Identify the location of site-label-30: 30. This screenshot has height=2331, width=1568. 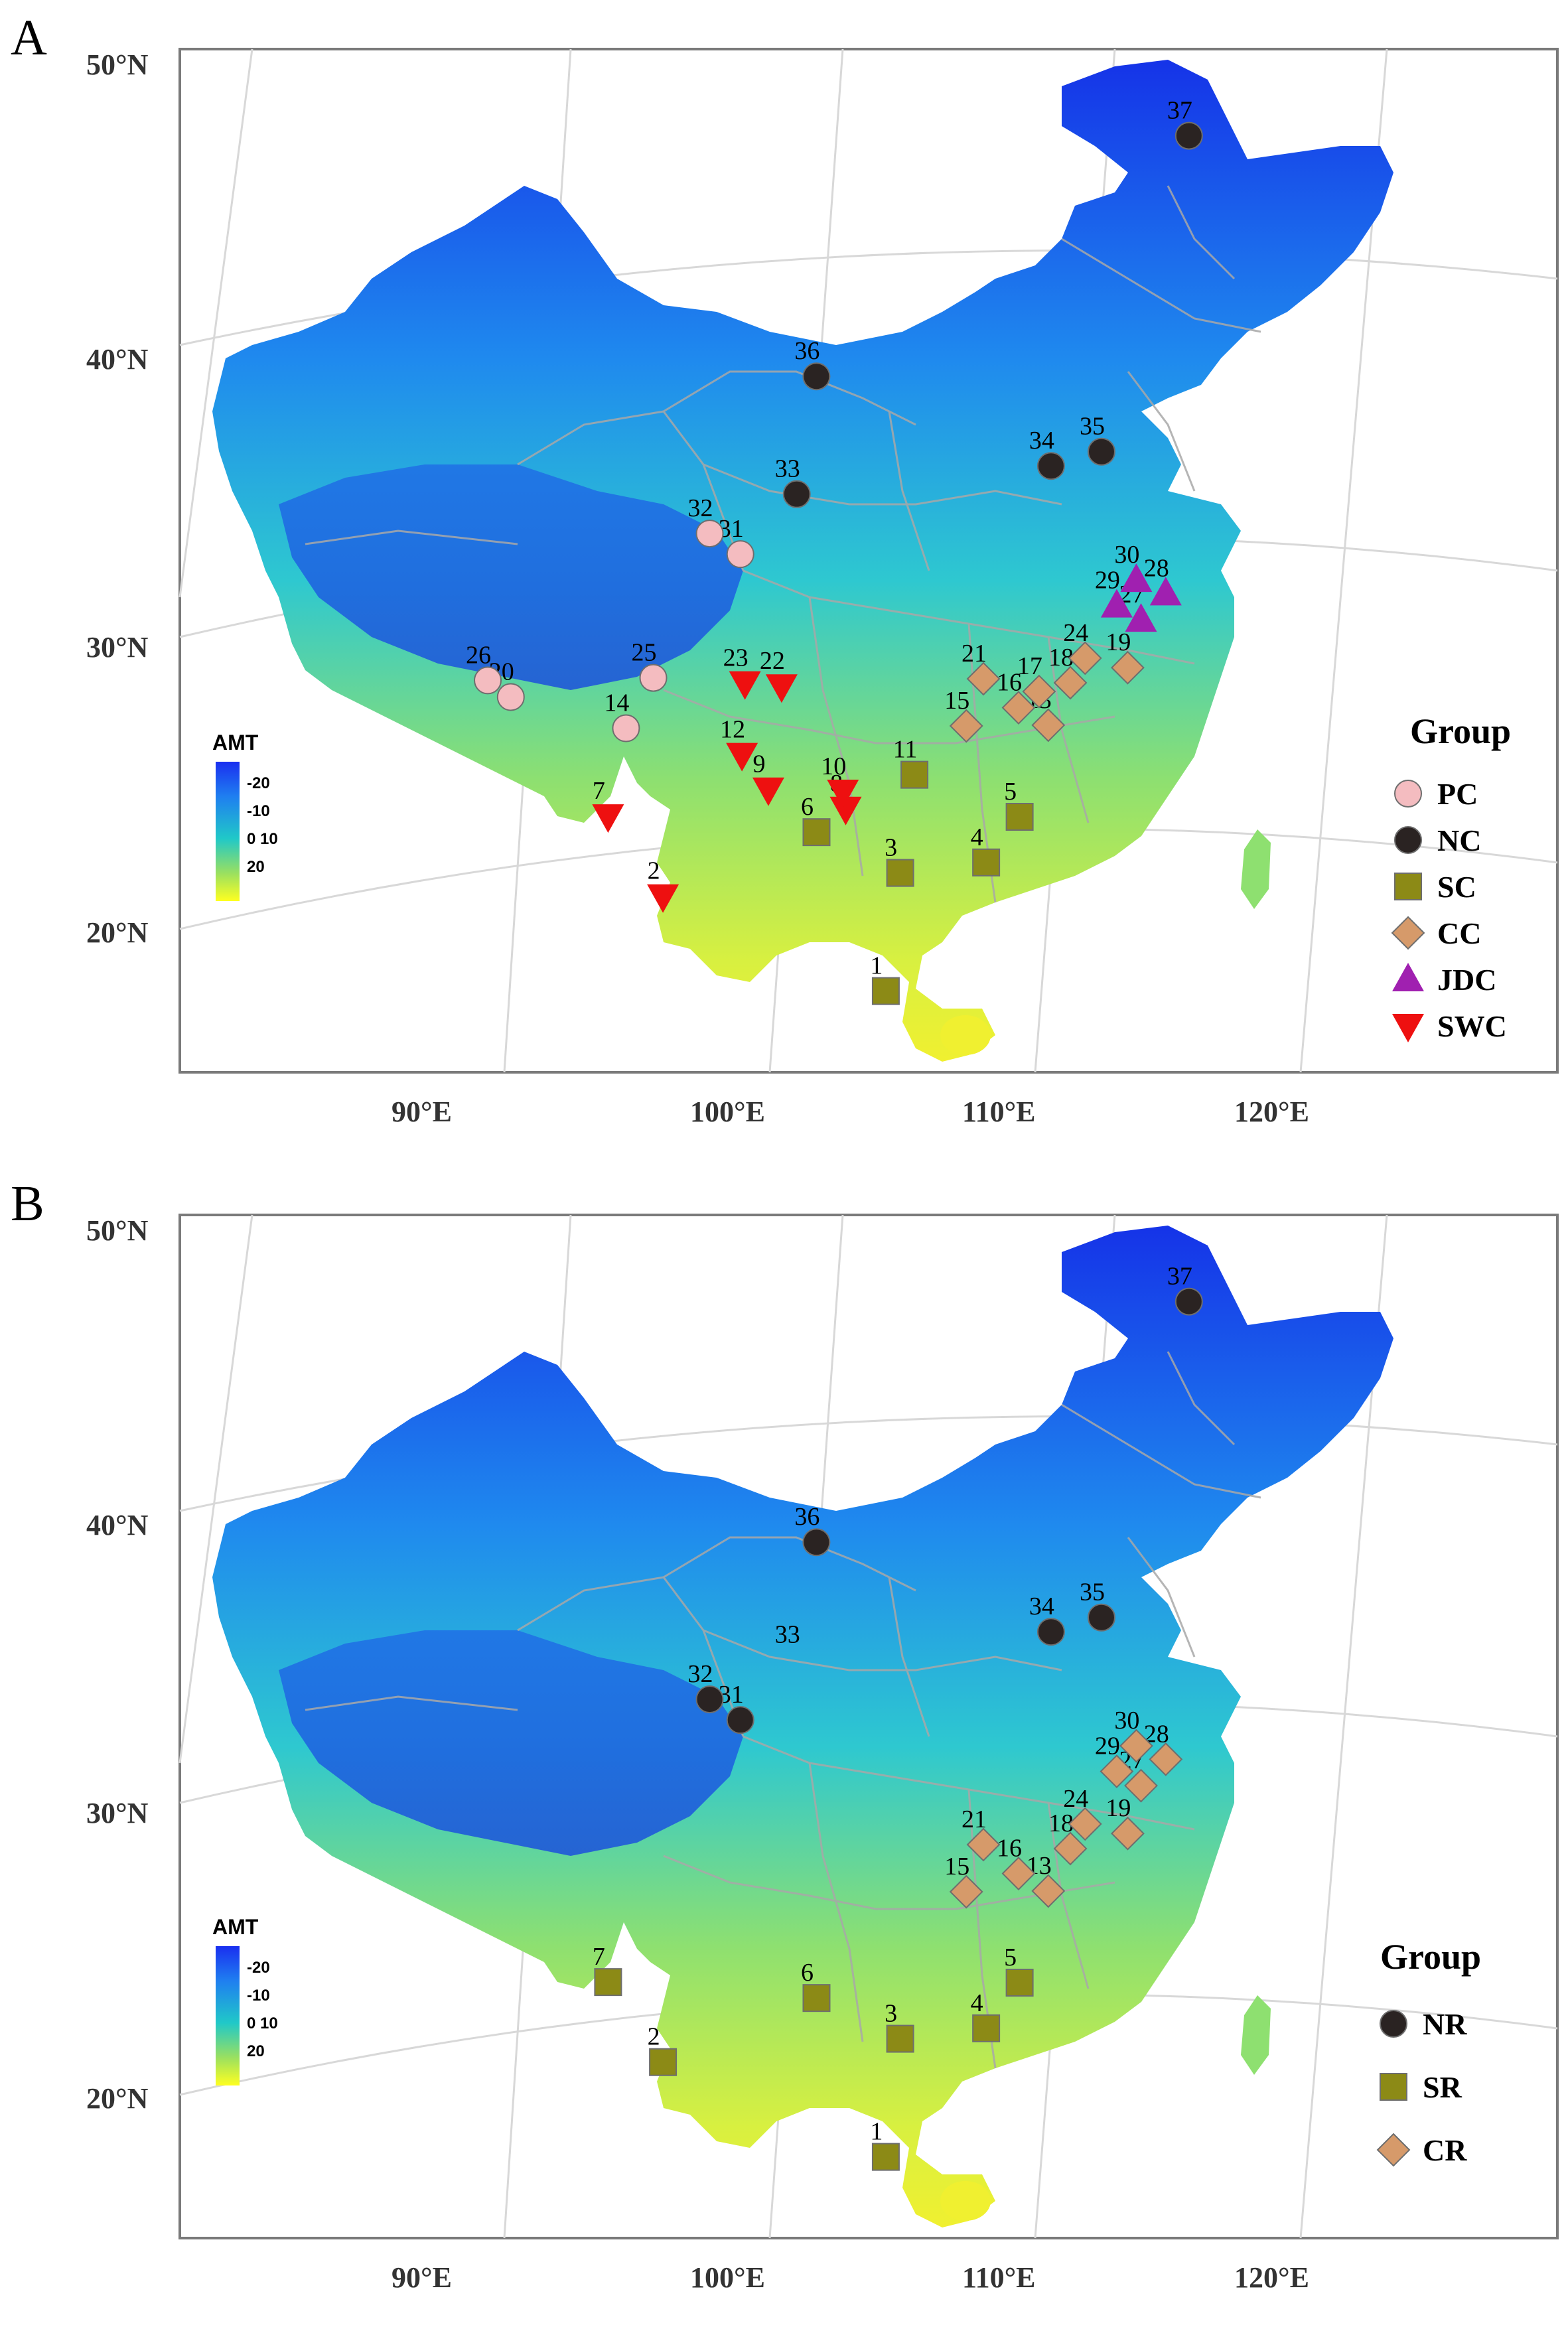
(1126, 1720).